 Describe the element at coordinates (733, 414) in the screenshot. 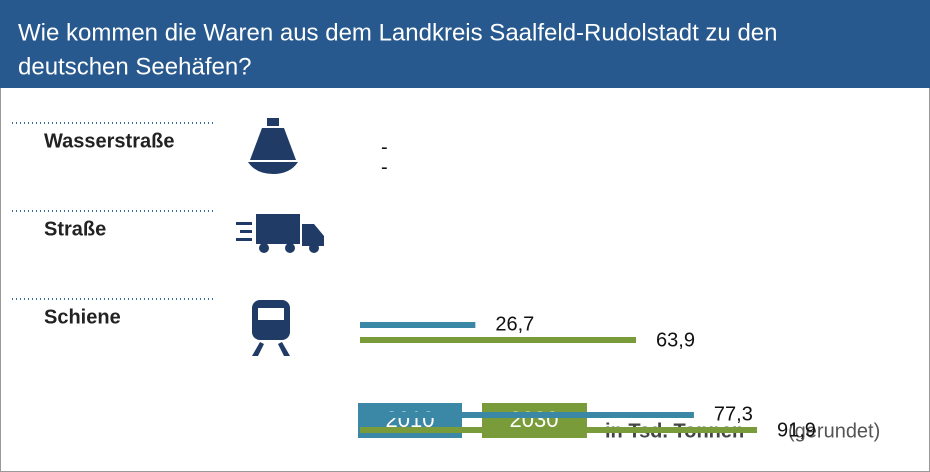

I see `value-label: 77,3` at that location.